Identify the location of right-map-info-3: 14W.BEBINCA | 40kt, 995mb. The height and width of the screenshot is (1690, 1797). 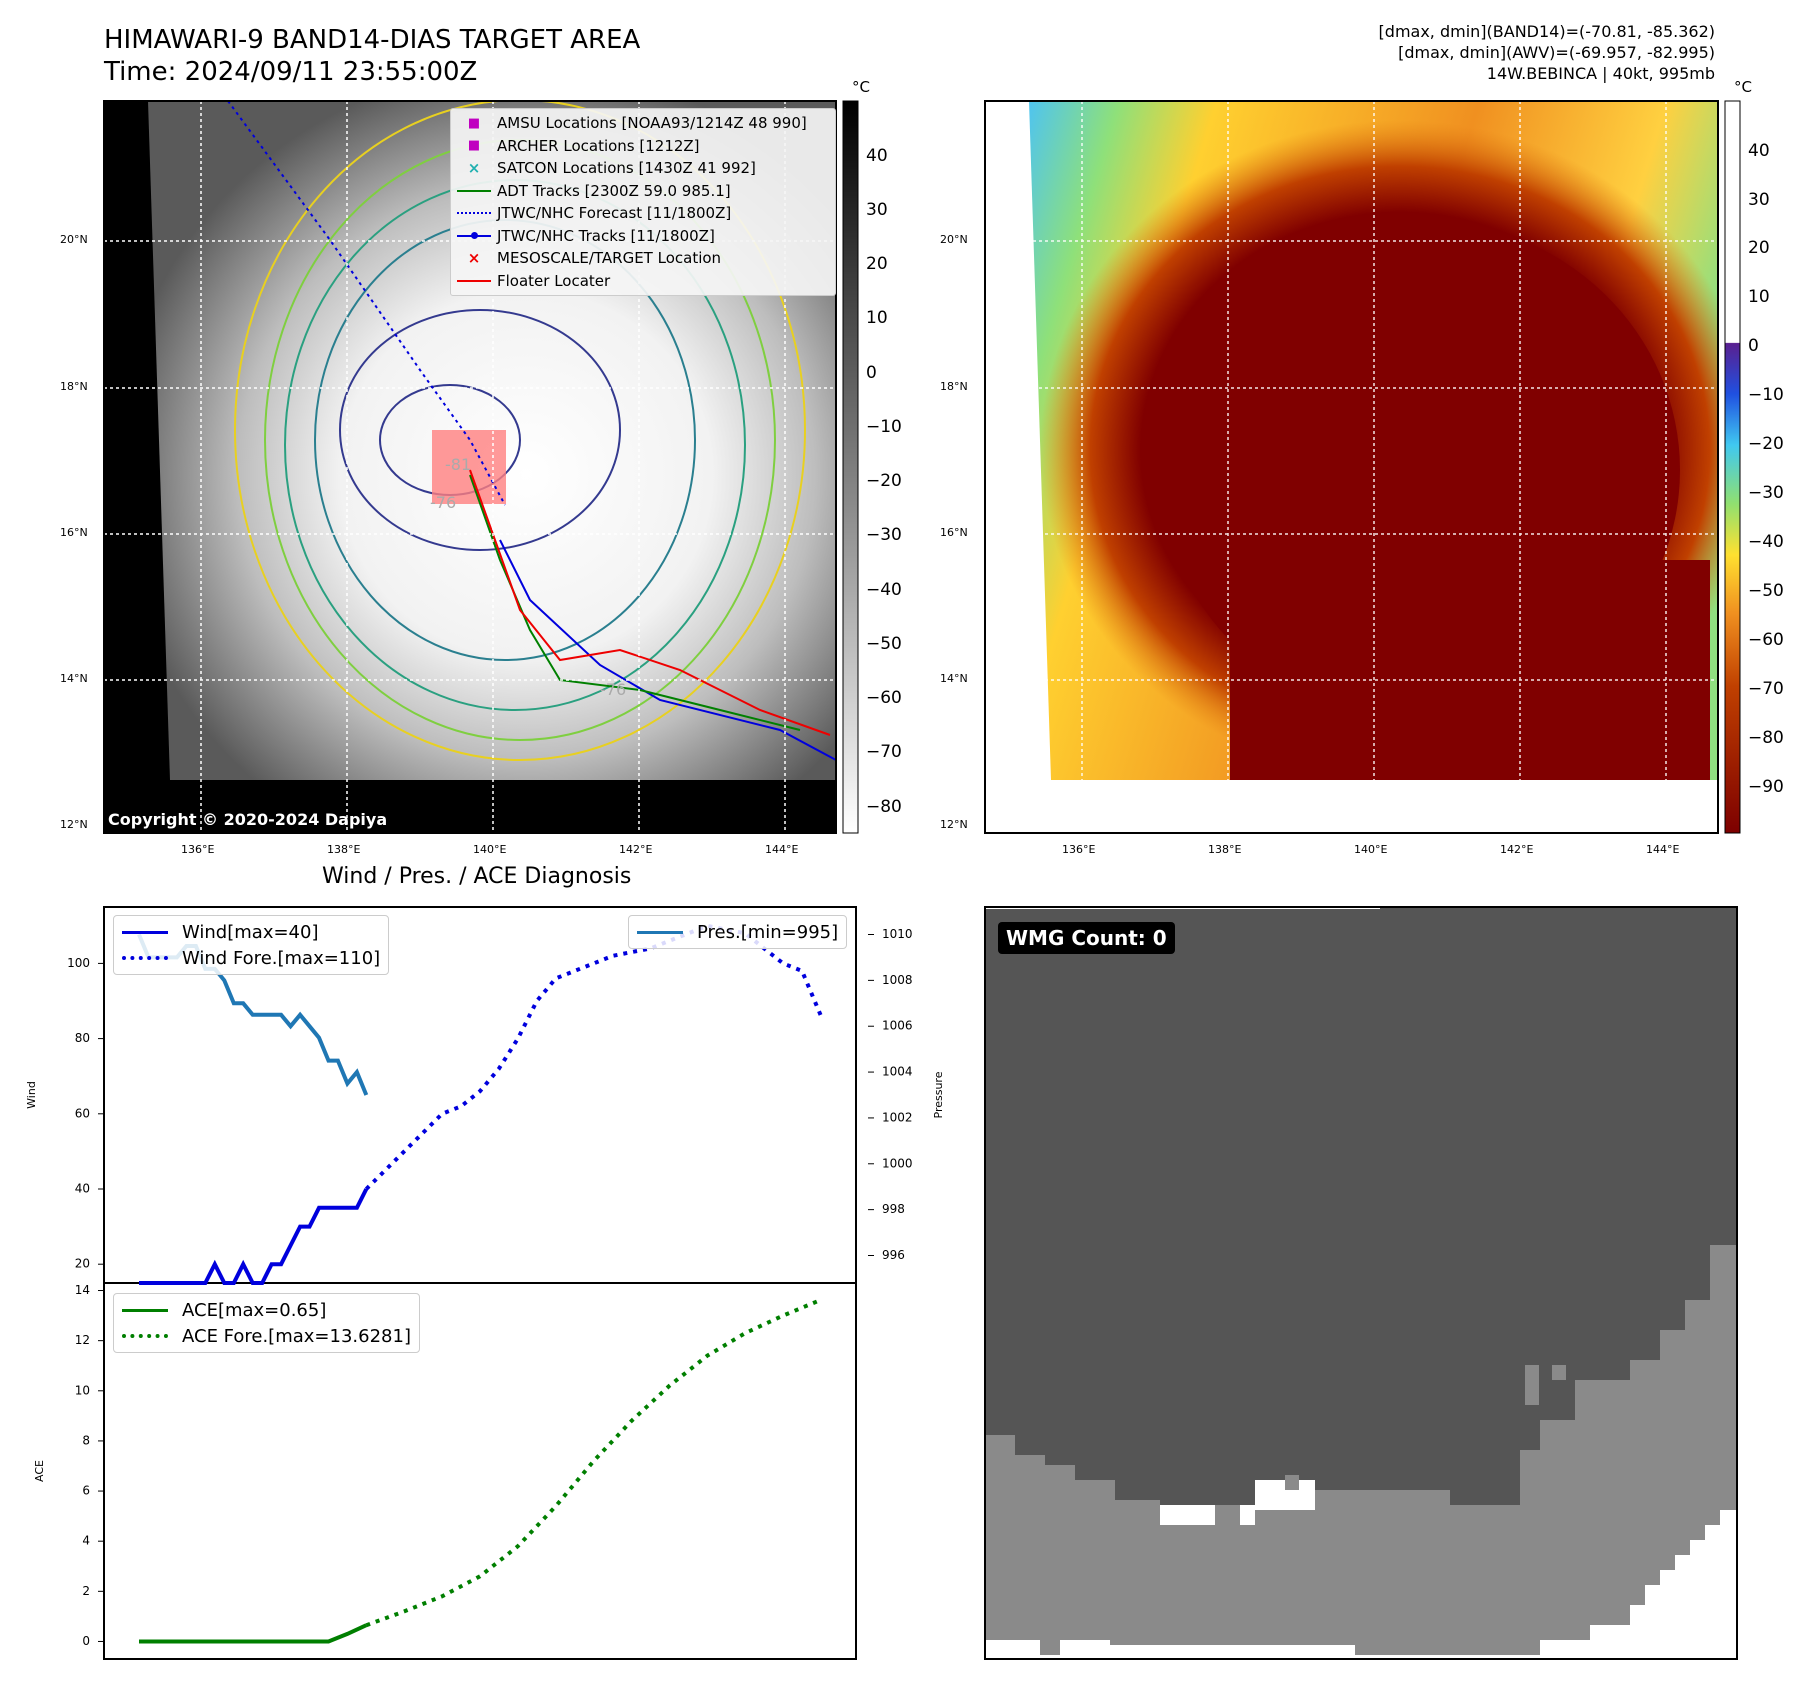
(1600, 73).